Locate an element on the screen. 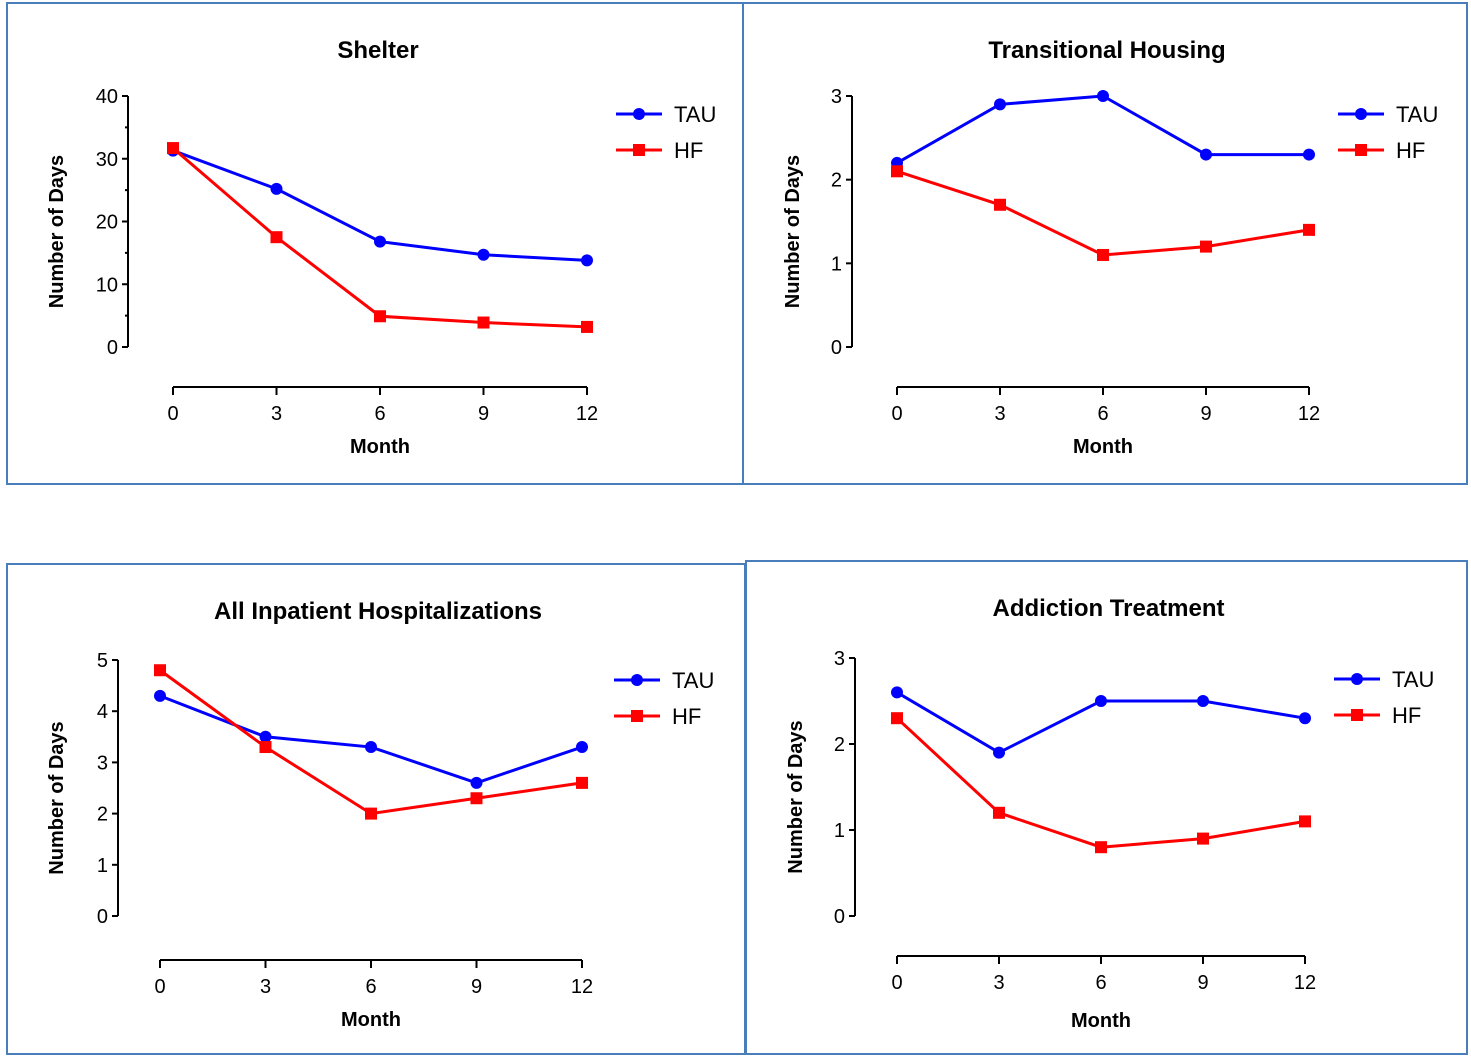 This screenshot has width=1471, height=1057. y-tick-label: 4 is located at coordinates (102, 712).